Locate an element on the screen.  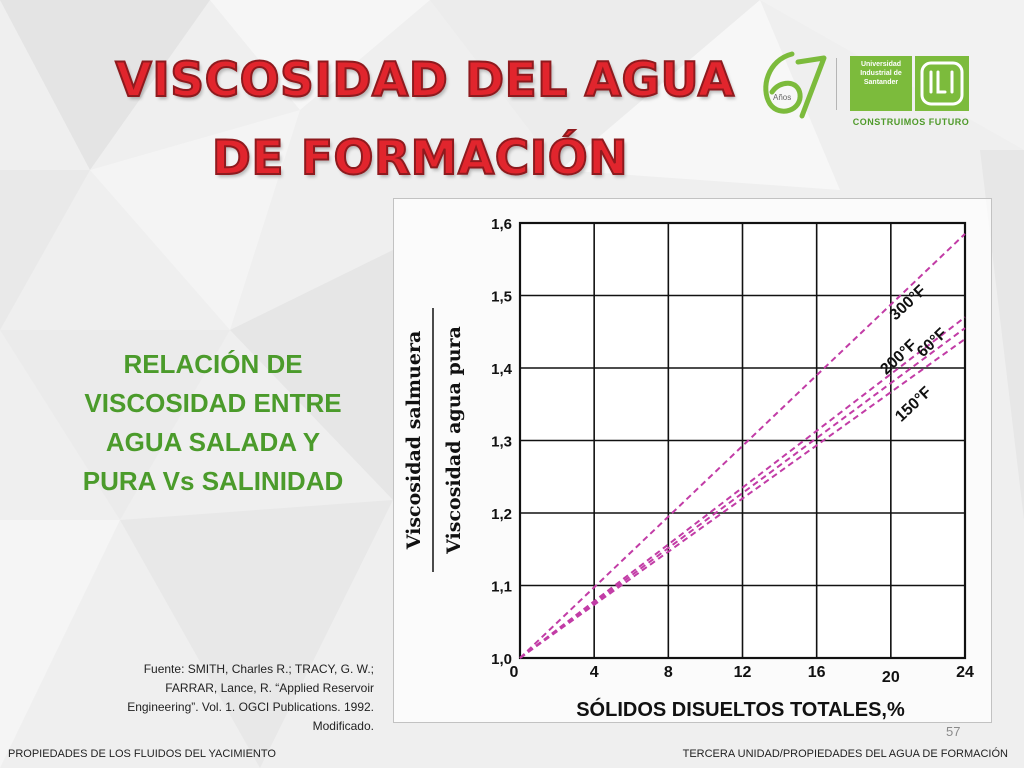
logo-divider is located at coordinates (836, 84).